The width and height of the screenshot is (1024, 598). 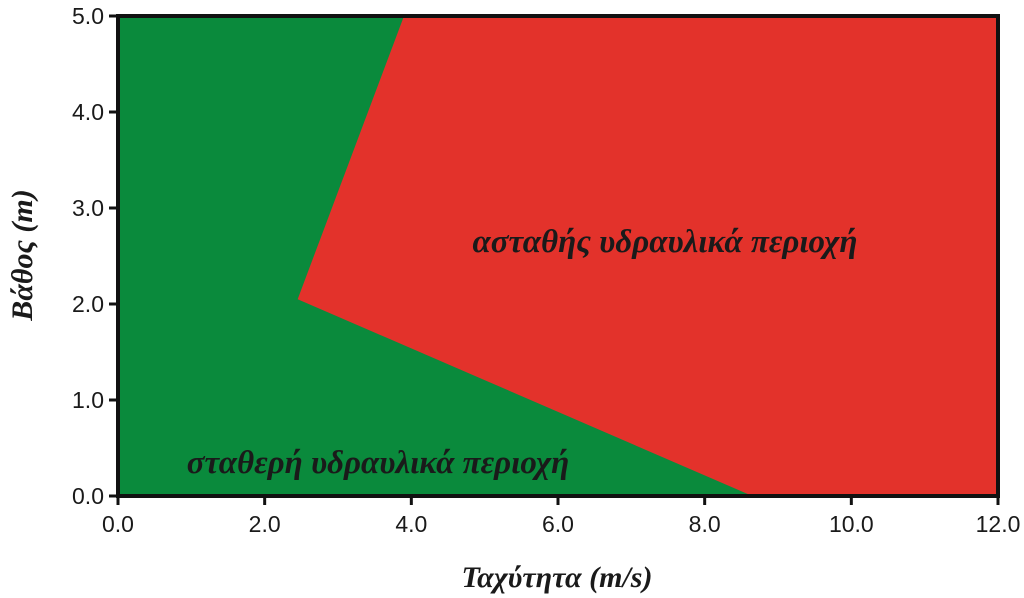 What do you see at coordinates (705, 524) in the screenshot?
I see `x-tick-label: 8.0` at bounding box center [705, 524].